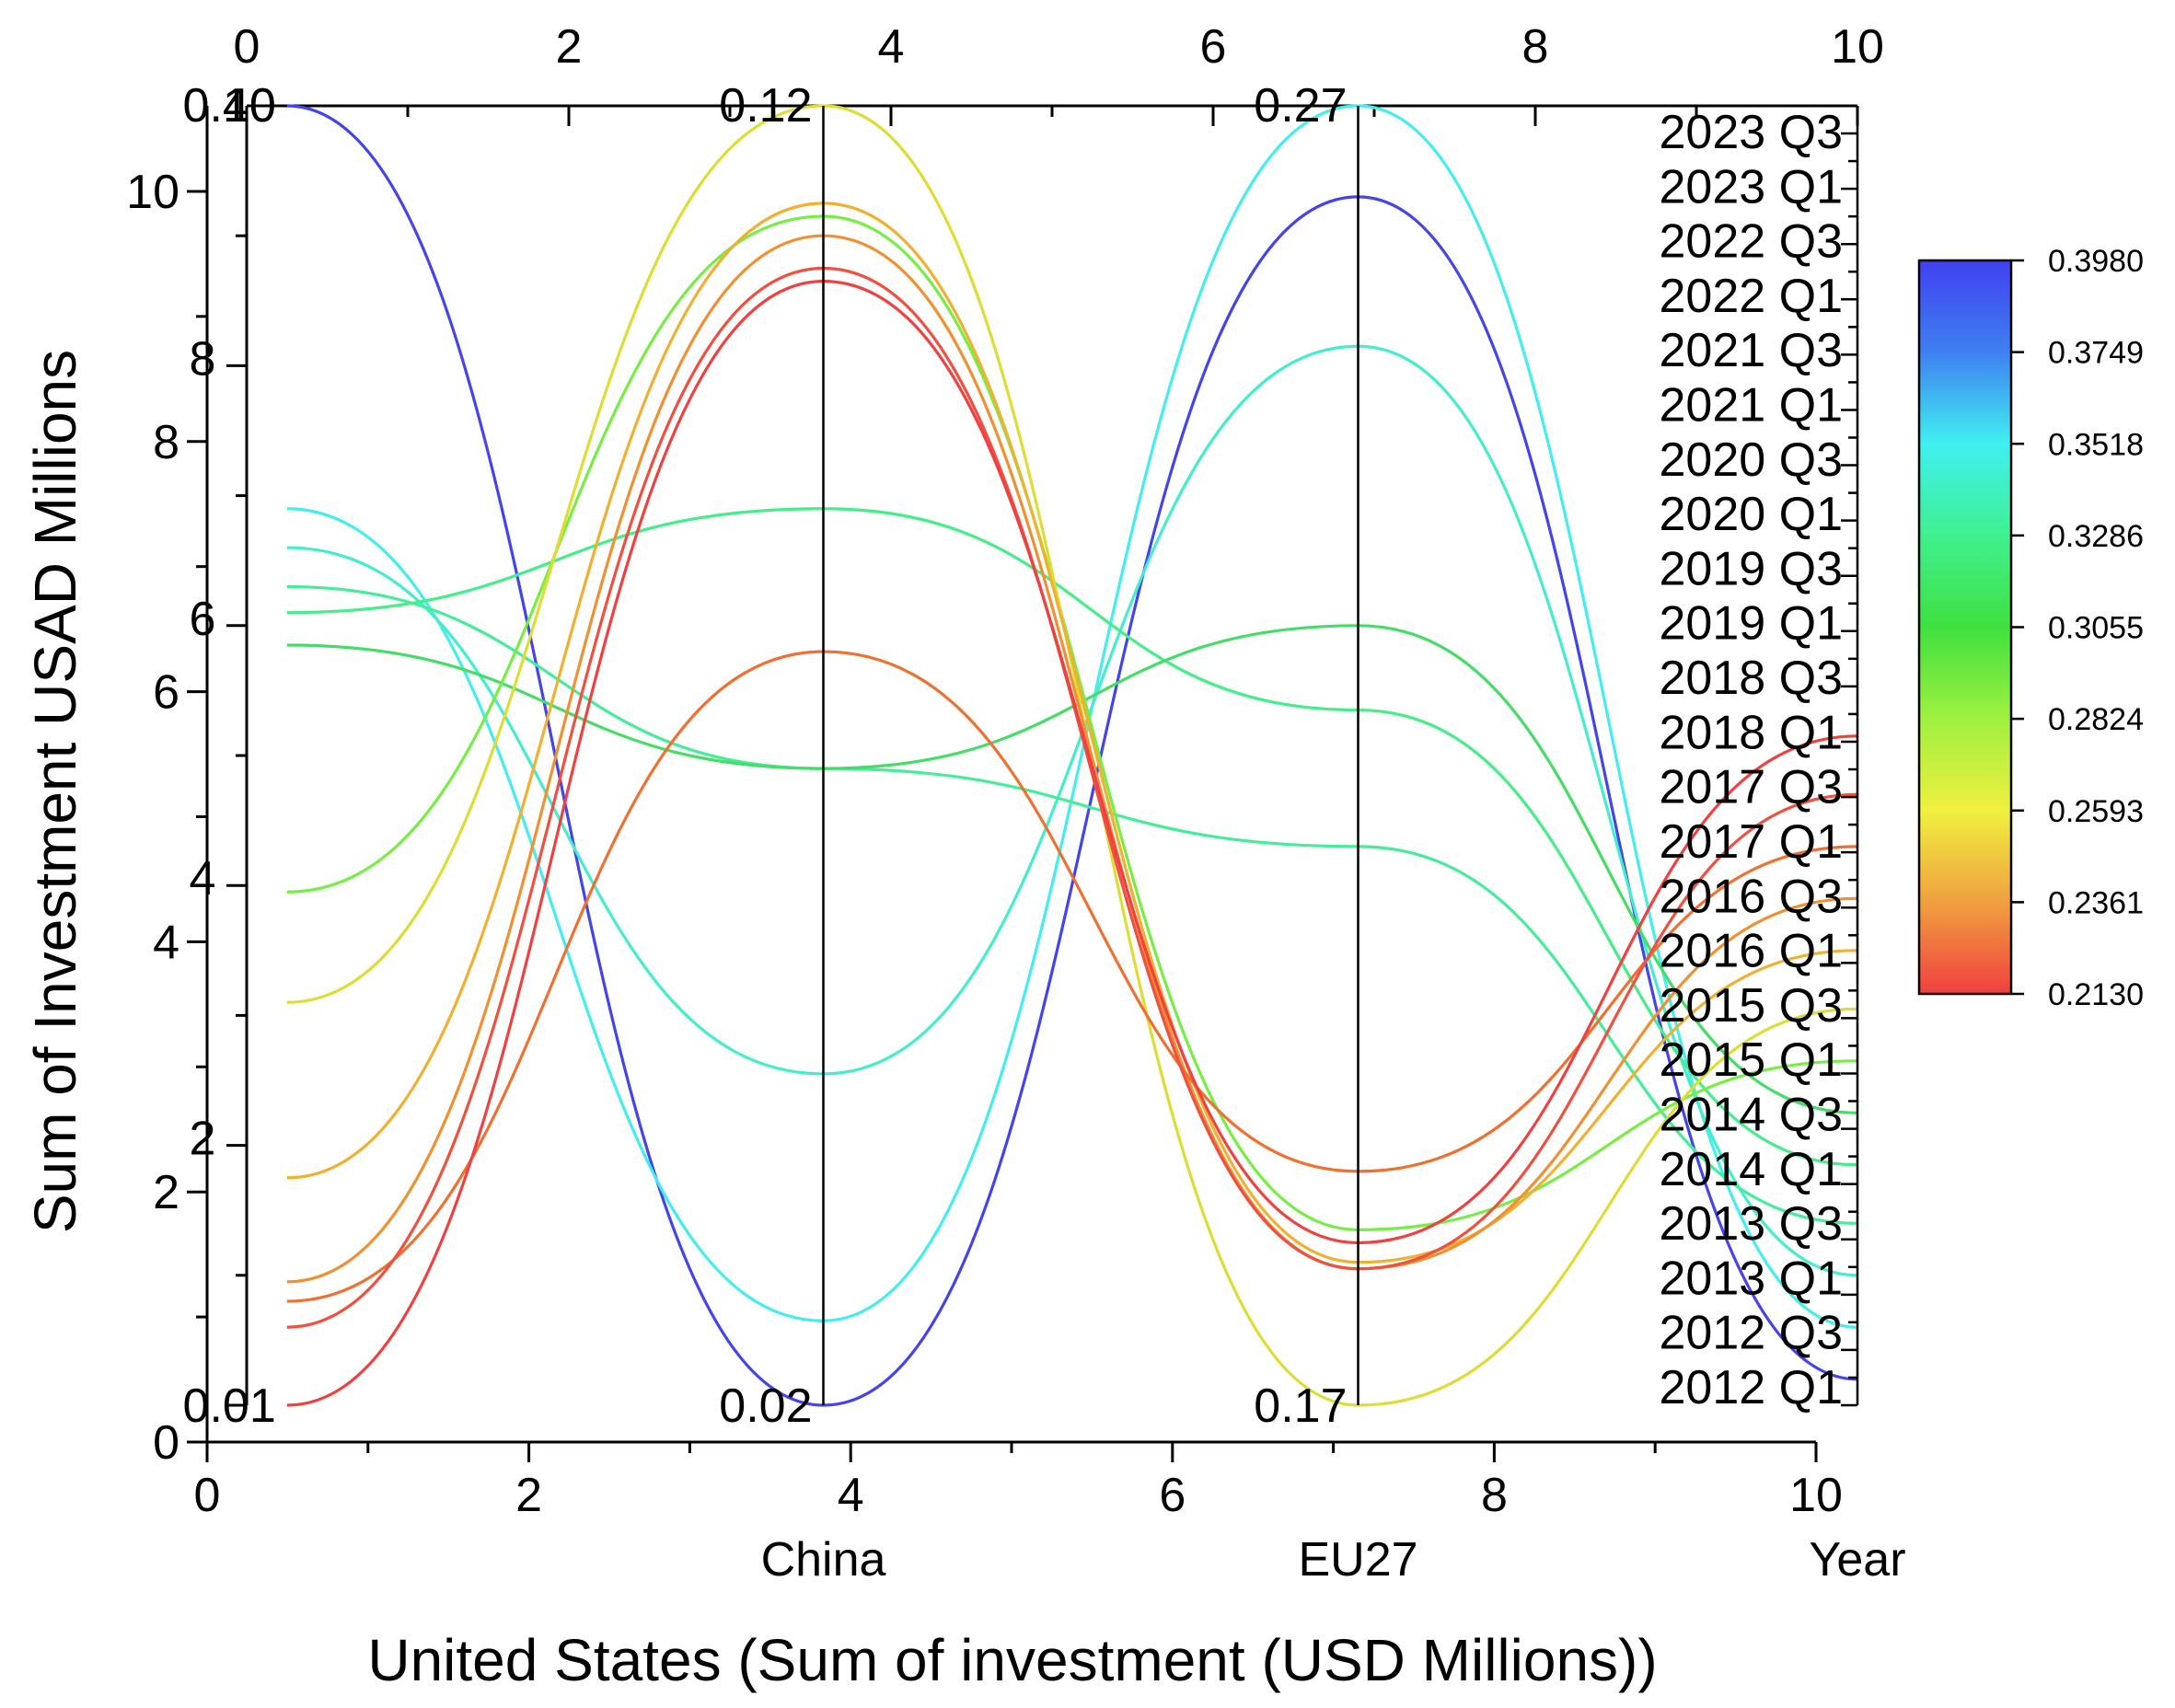 This screenshot has width=2175, height=1708. Describe the element at coordinates (247, 47) in the screenshot. I see `top-tick-label: 0` at that location.